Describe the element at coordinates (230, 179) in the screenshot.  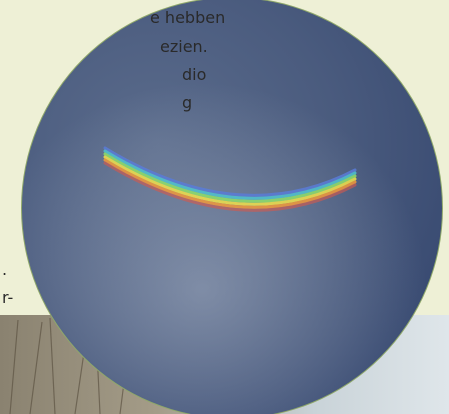
I see `rainbow-arc` at that location.